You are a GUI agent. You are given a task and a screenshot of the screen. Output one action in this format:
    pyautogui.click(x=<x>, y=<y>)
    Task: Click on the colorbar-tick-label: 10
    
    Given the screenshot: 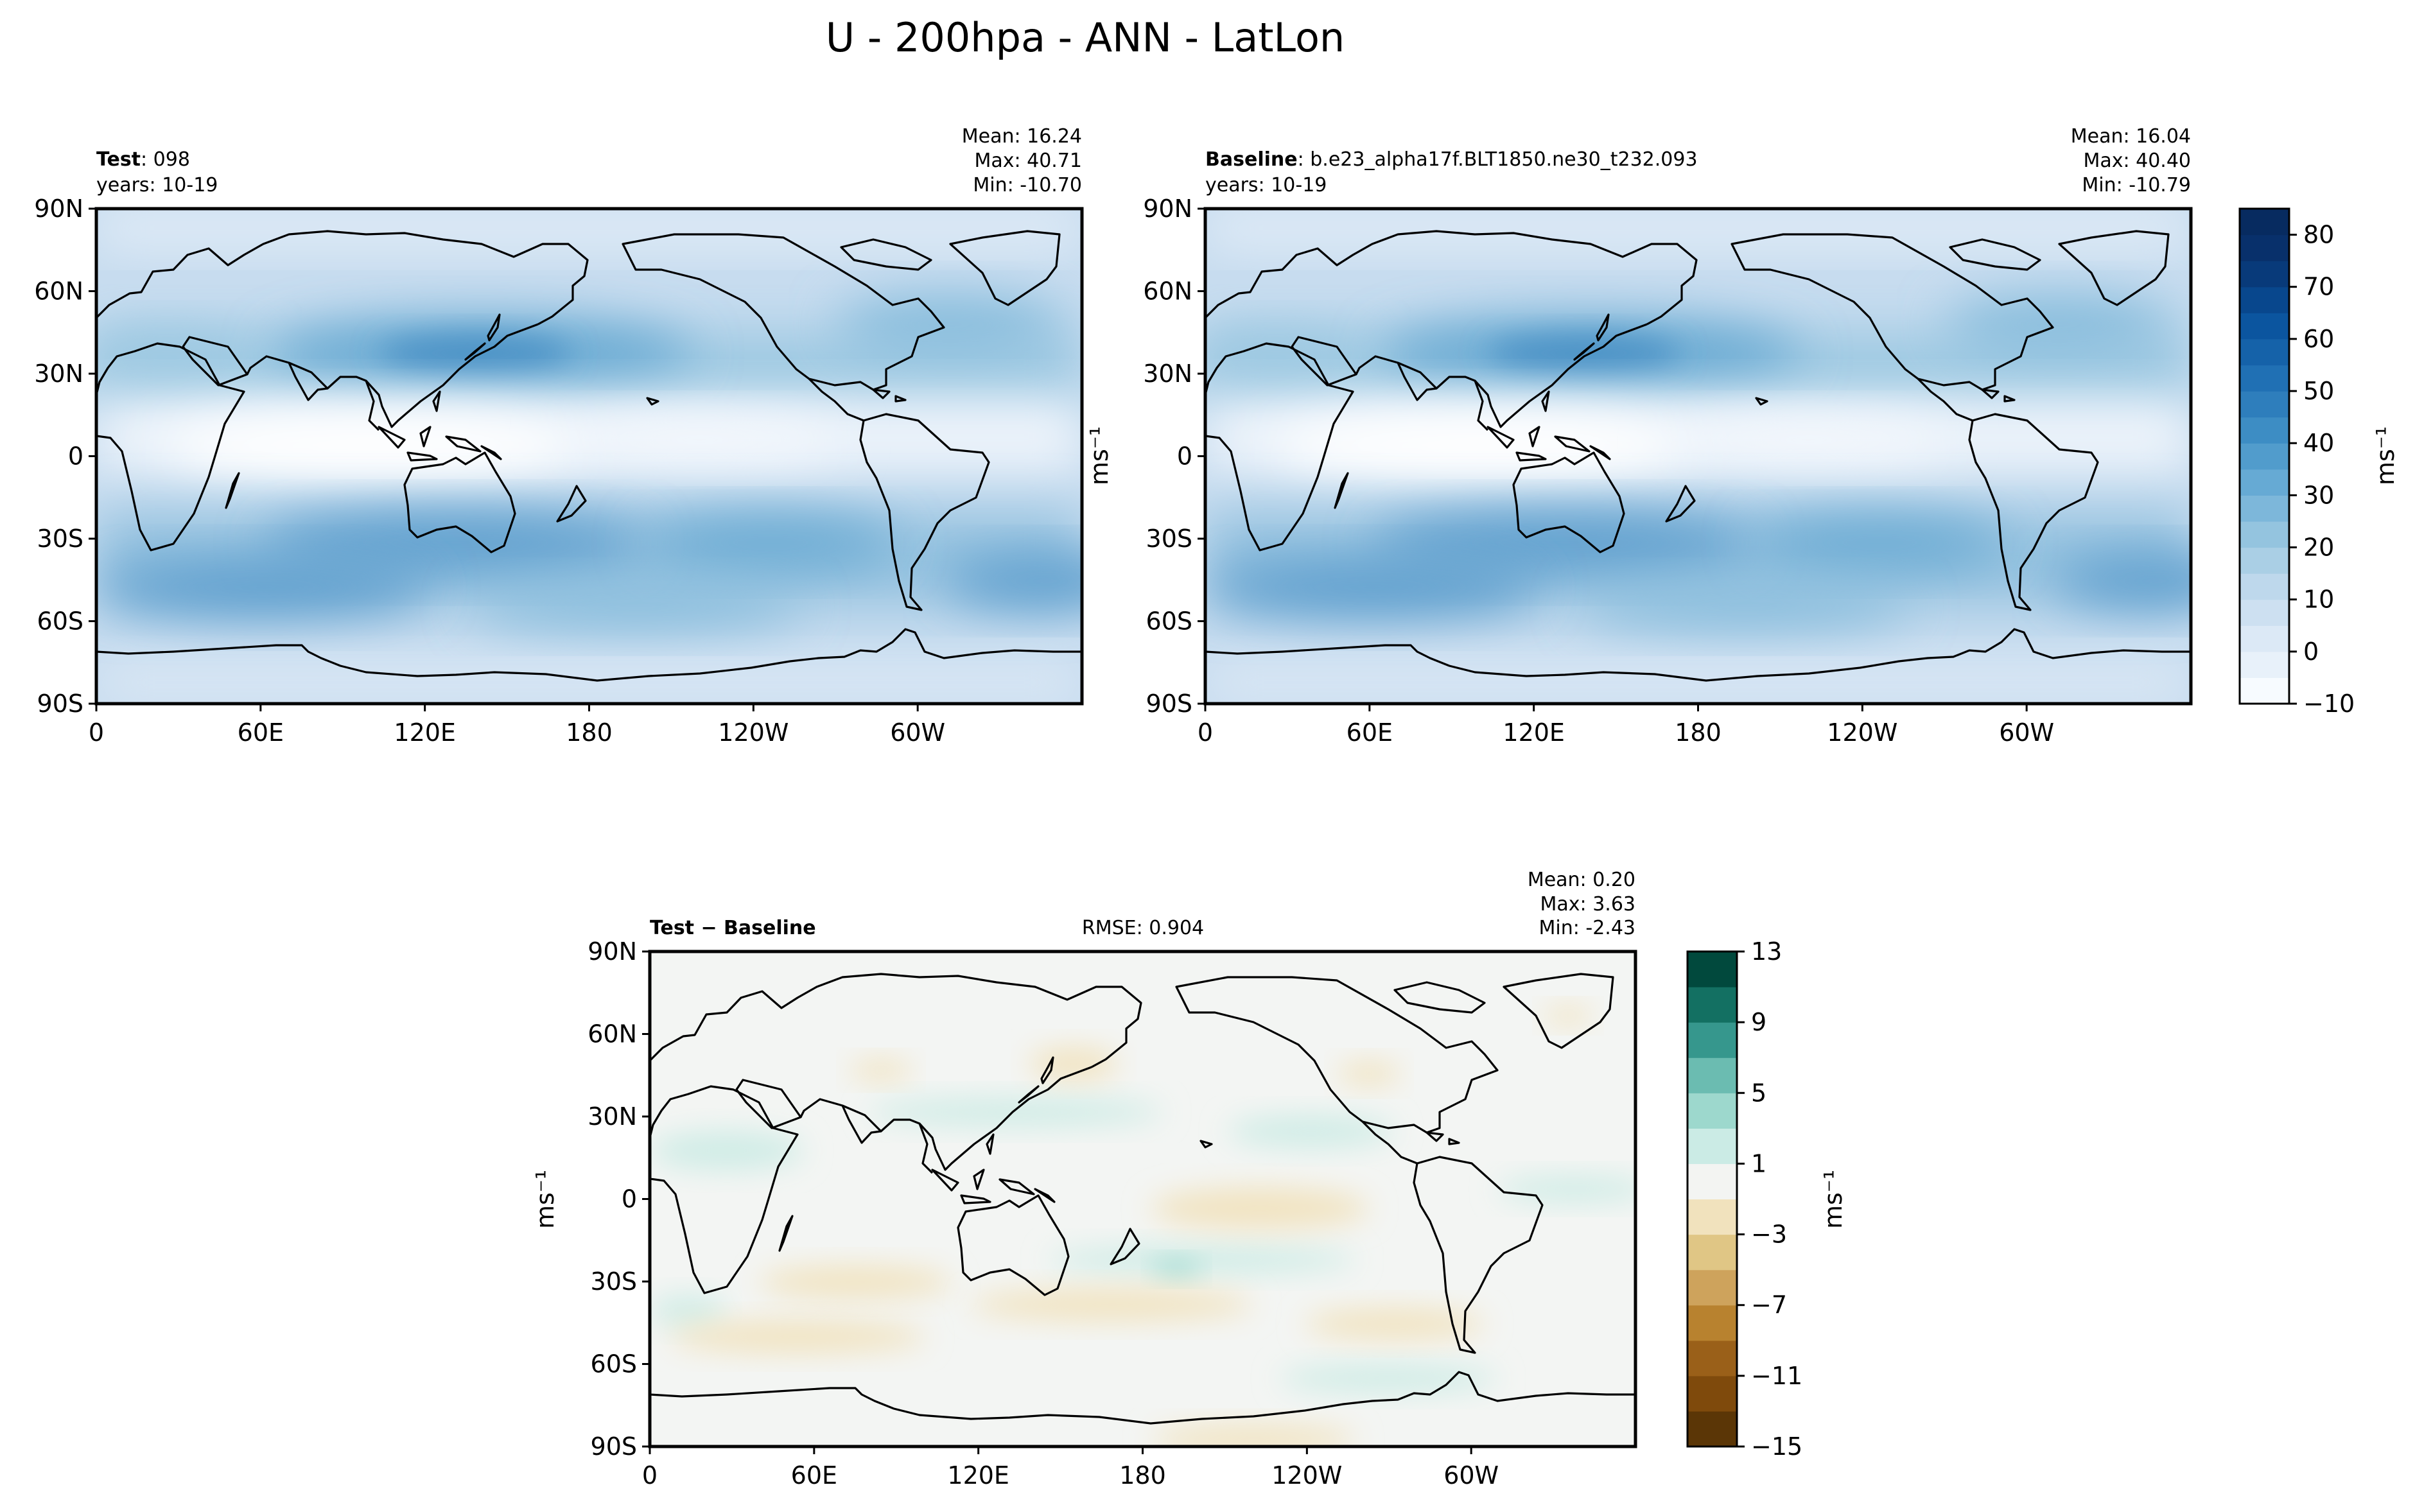 What is the action you would take?
    pyautogui.click(x=2318, y=600)
    